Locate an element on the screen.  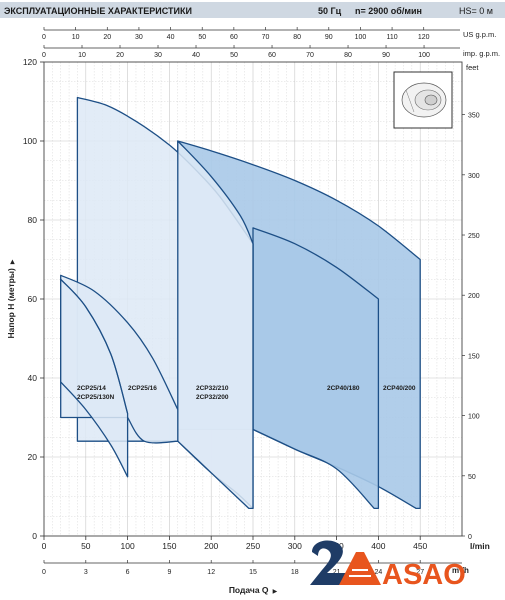
y-axis-label: Напор H (метры) ▶ is located at coordinates (11, 298).